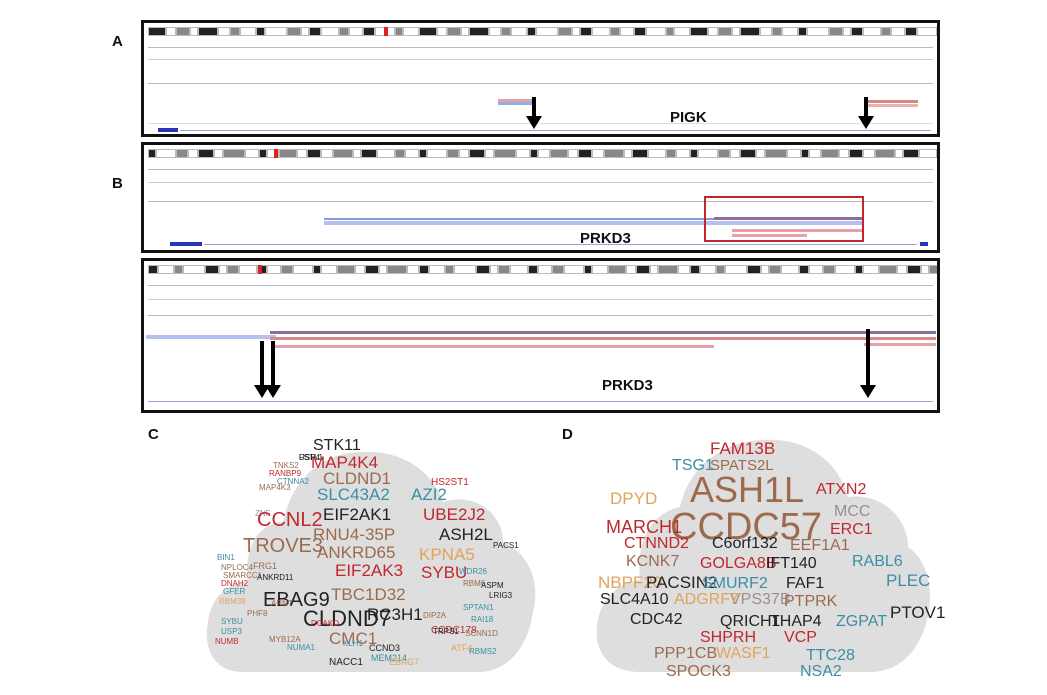 This screenshot has height=695, width=1047. Describe the element at coordinates (540, 78) in the screenshot. I see `genome-browser-panel-a: PIGK` at that location.